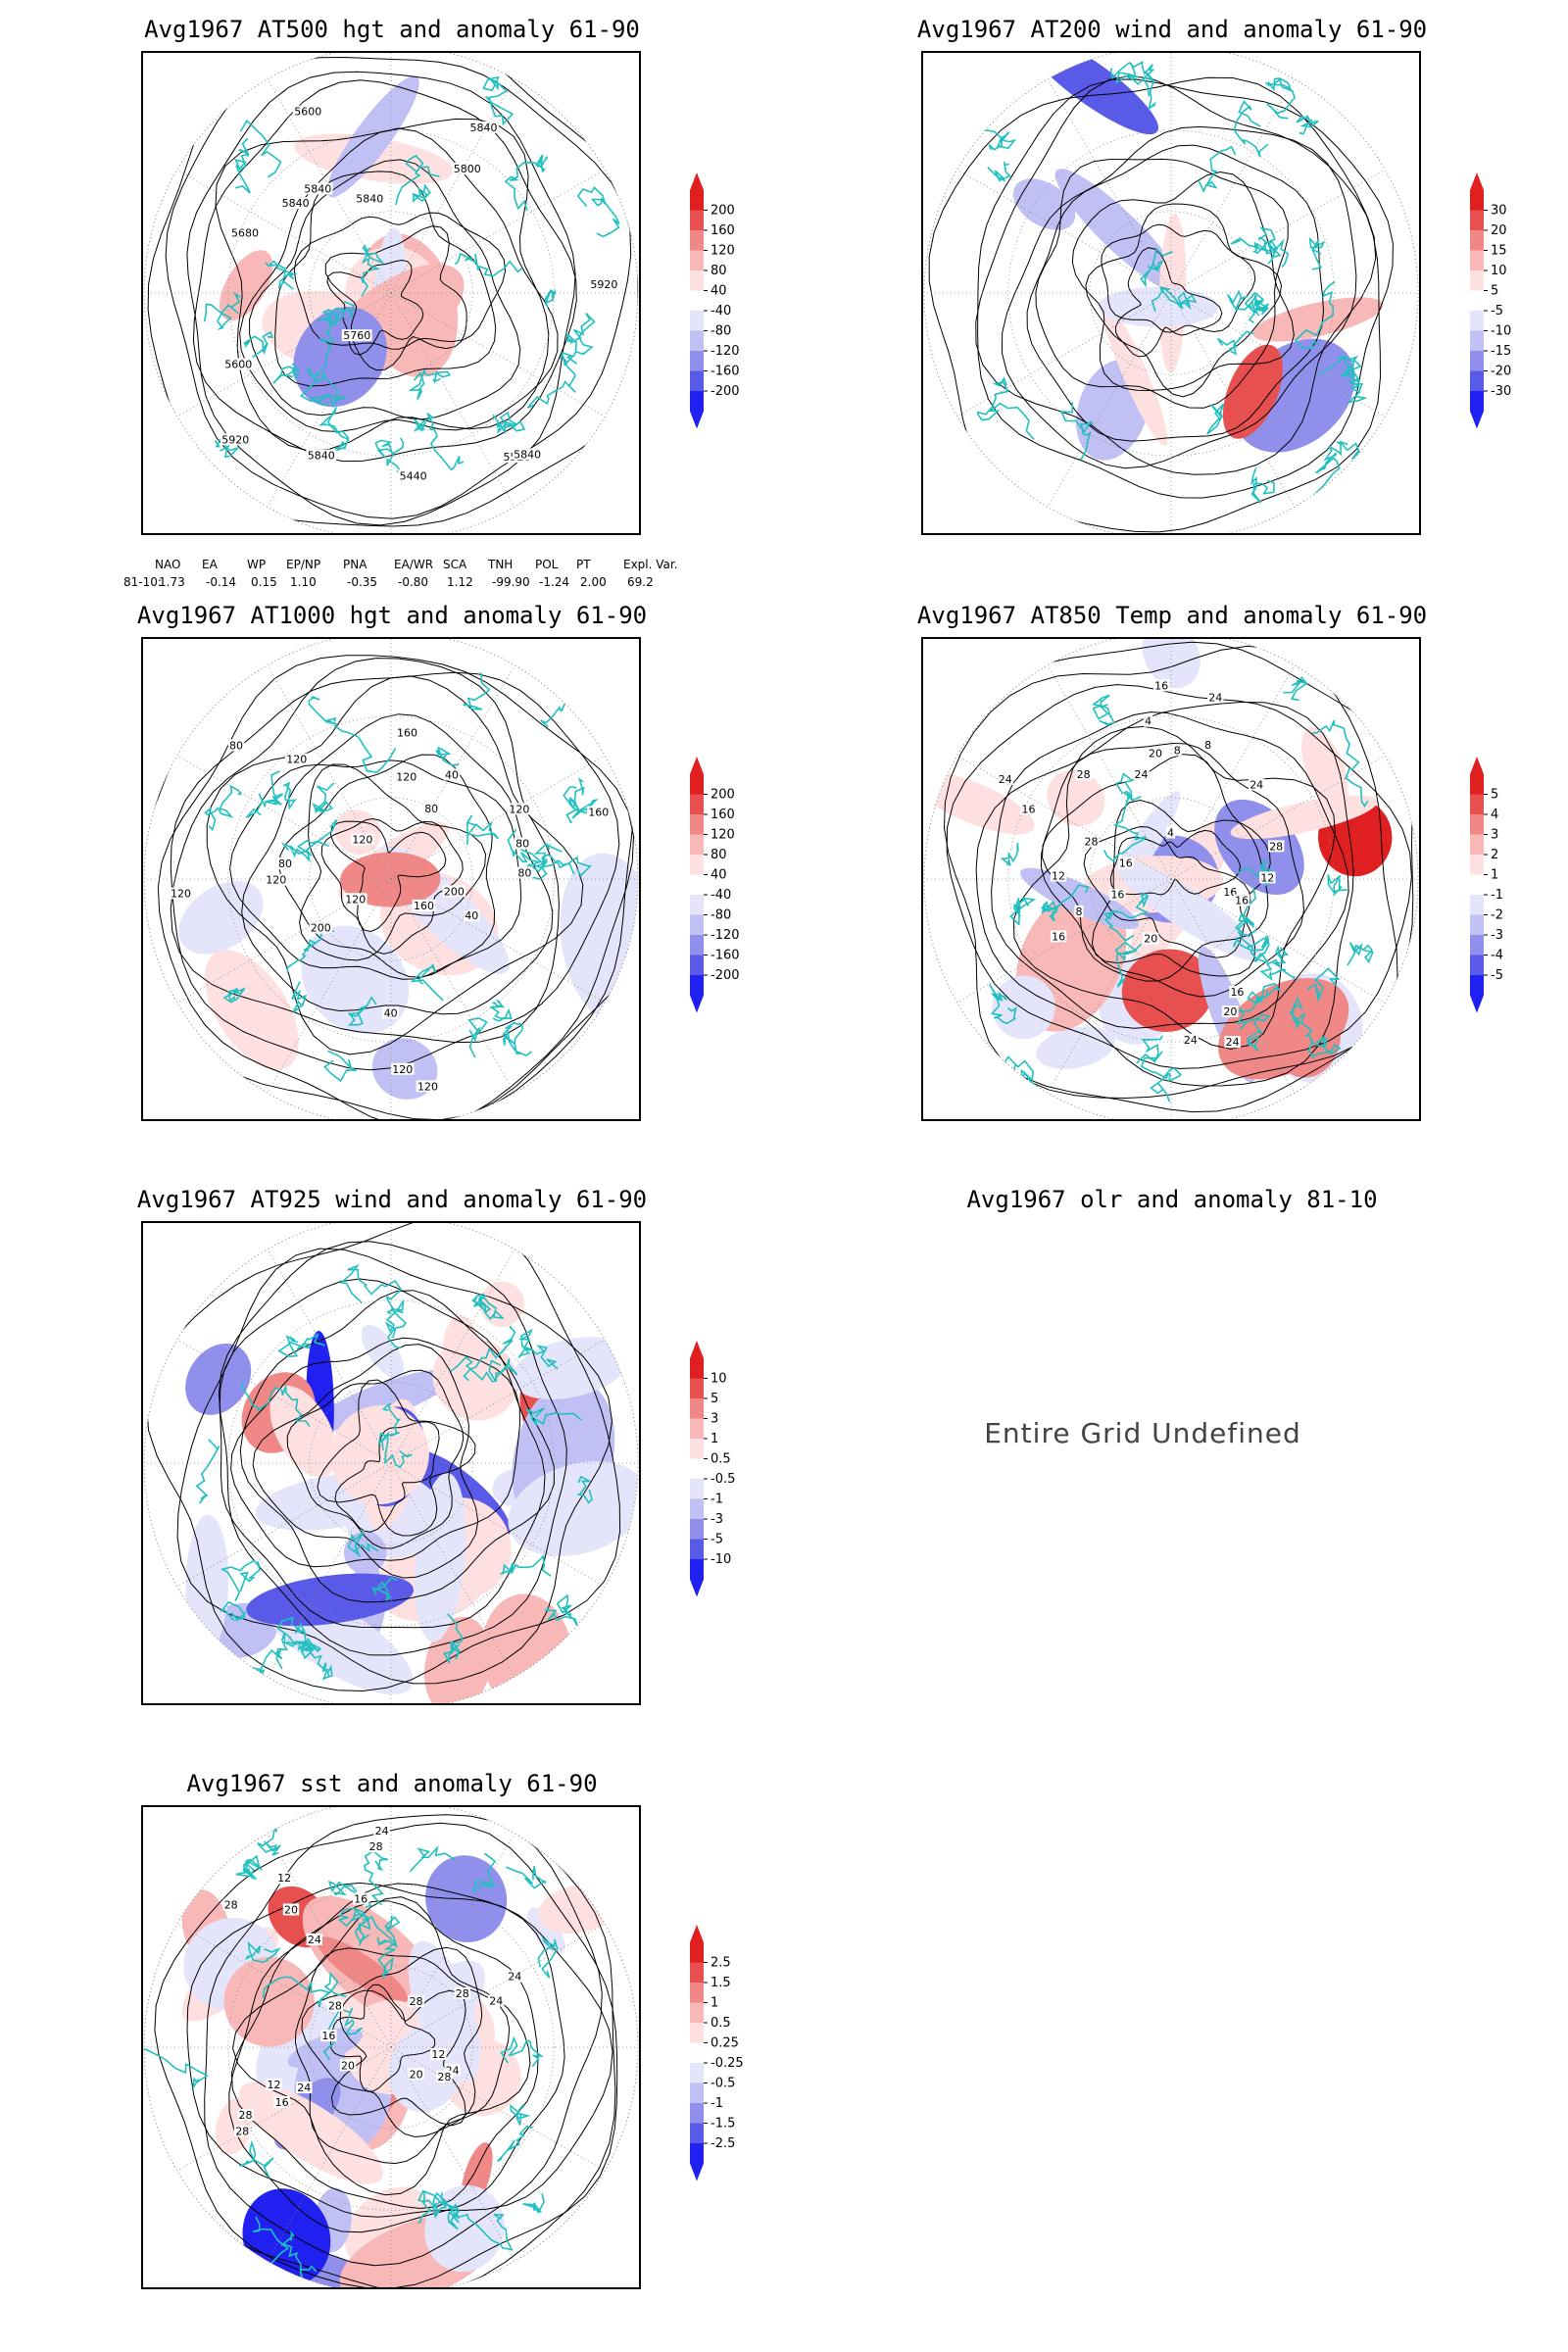 Image resolution: width=1568 pixels, height=2352 pixels. Describe the element at coordinates (1477, 181) in the screenshot. I see `legend-arrow-up-icon` at that location.